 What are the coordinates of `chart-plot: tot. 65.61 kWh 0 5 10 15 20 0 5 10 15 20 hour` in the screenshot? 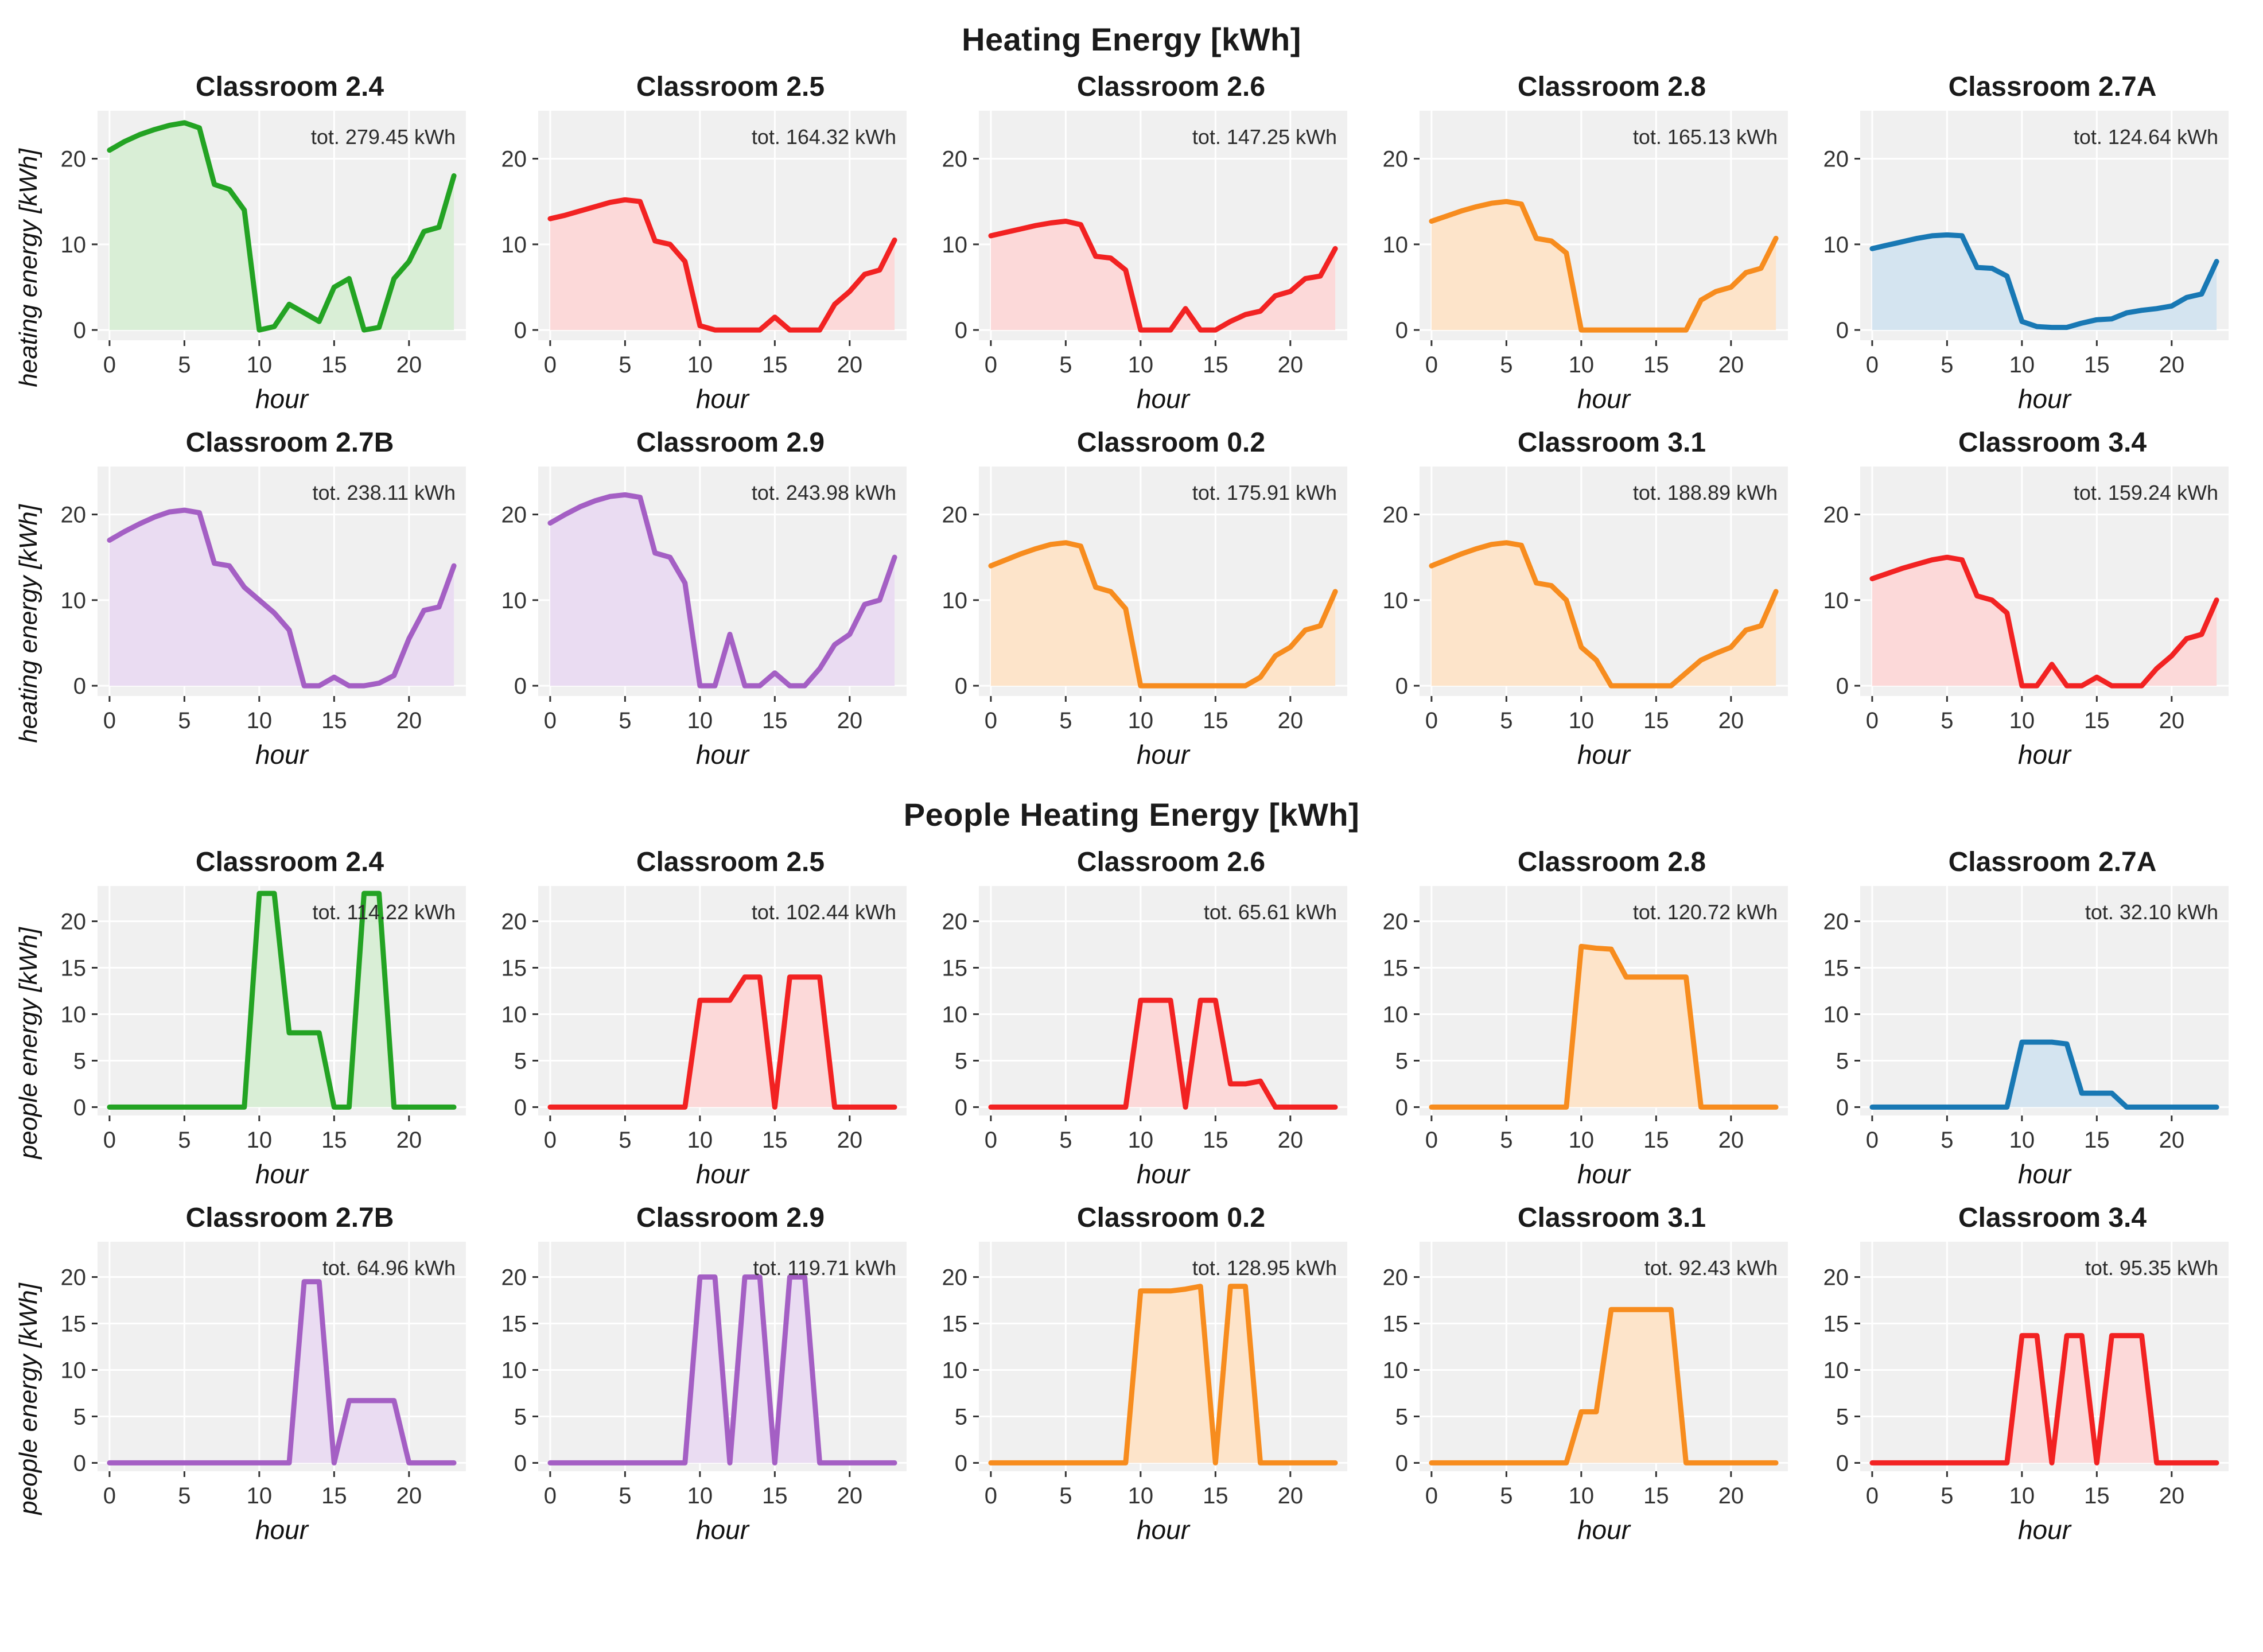 It's located at (1144, 1037).